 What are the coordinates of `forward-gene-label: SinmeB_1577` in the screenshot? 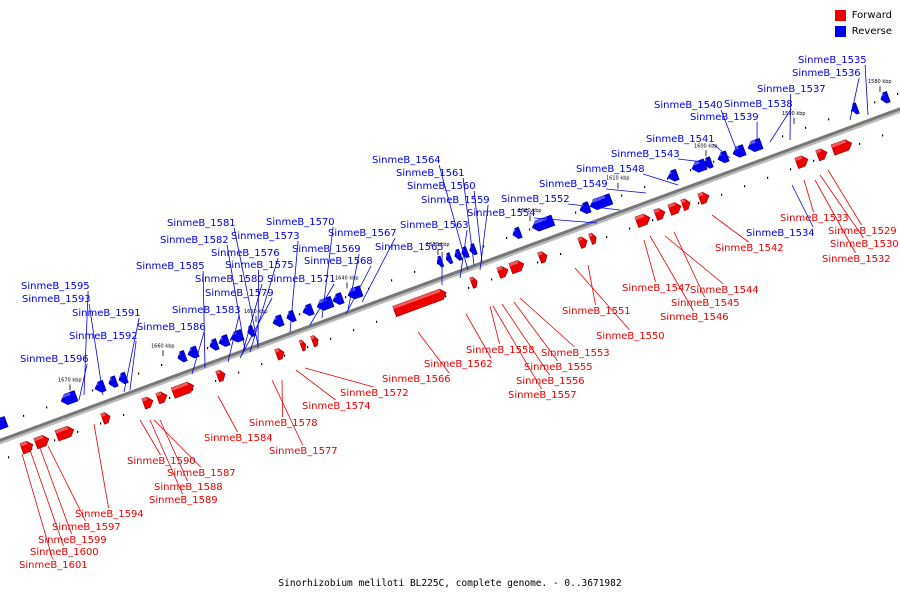 It's located at (303, 451).